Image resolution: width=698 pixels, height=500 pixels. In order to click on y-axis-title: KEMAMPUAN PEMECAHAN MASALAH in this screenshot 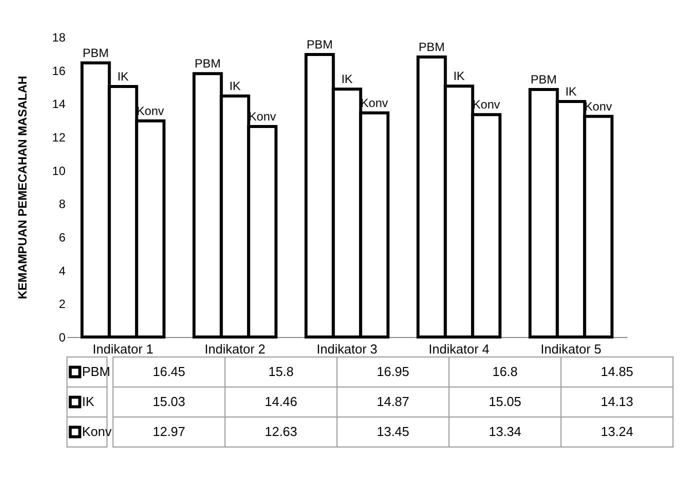, I will do `click(23, 188)`.